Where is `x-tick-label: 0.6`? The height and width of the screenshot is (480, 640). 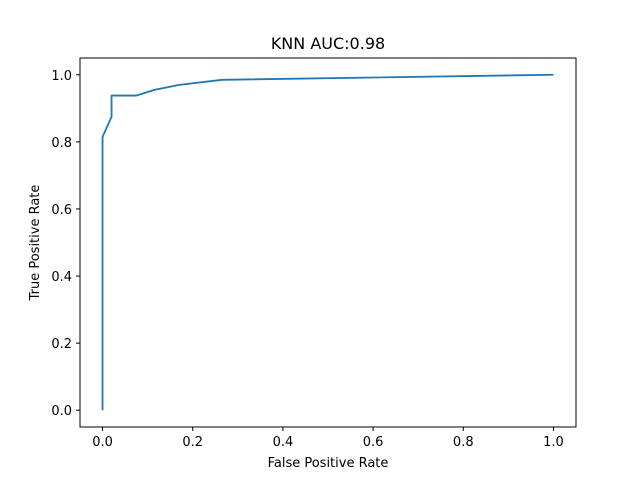 x-tick-label: 0.6 is located at coordinates (373, 442).